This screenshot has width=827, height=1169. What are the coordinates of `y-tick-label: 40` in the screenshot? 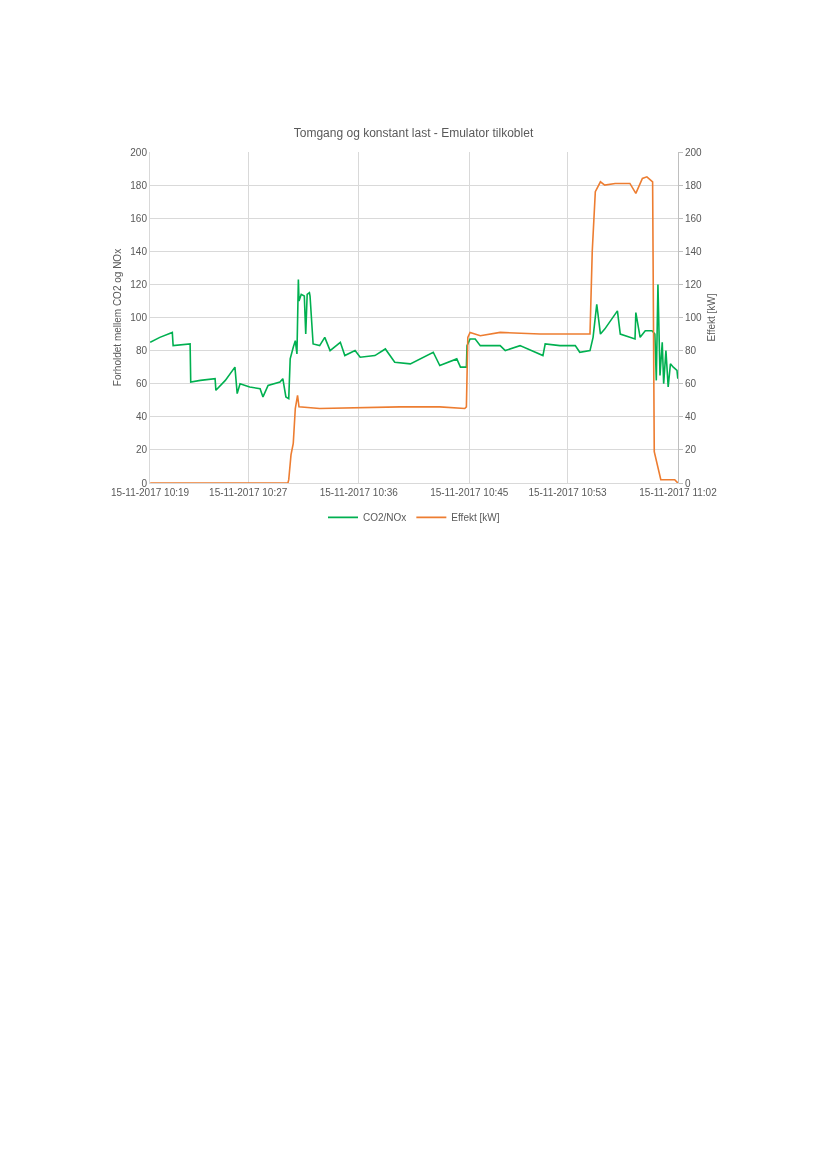 It's located at (141, 417).